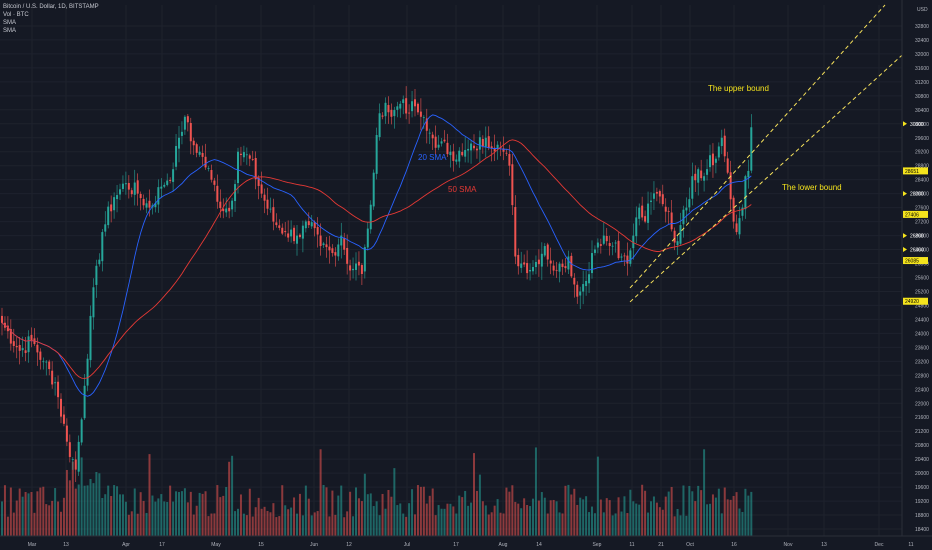 The width and height of the screenshot is (932, 550). What do you see at coordinates (922, 320) in the screenshot?
I see `price-tick-label: 24400` at bounding box center [922, 320].